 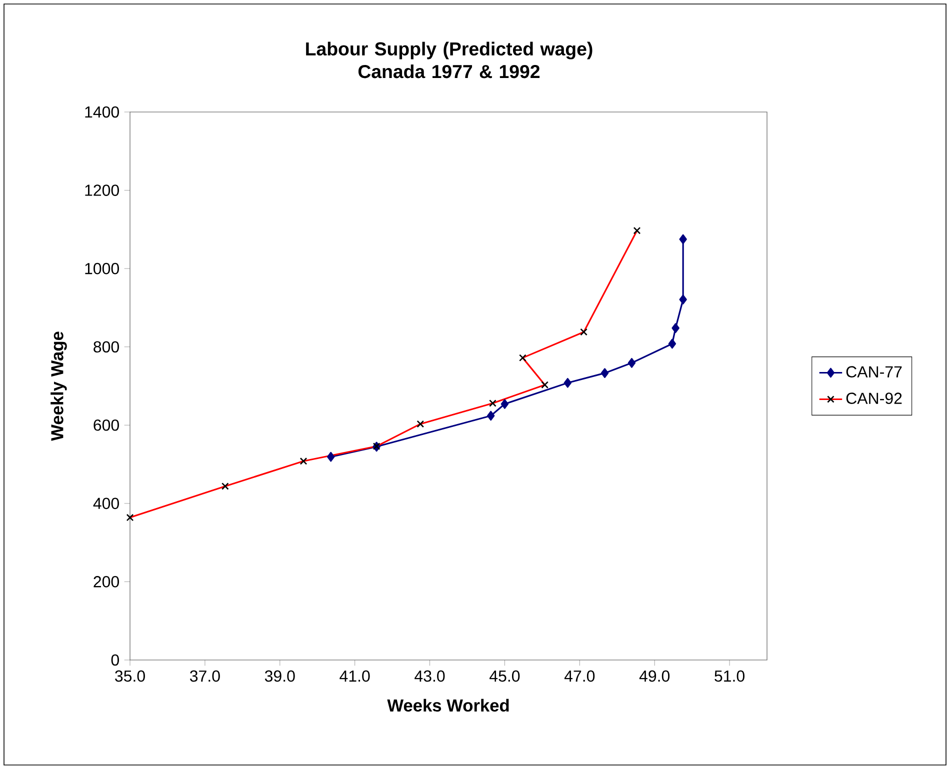 I want to click on x-tick-label: 37.0, so click(x=205, y=676).